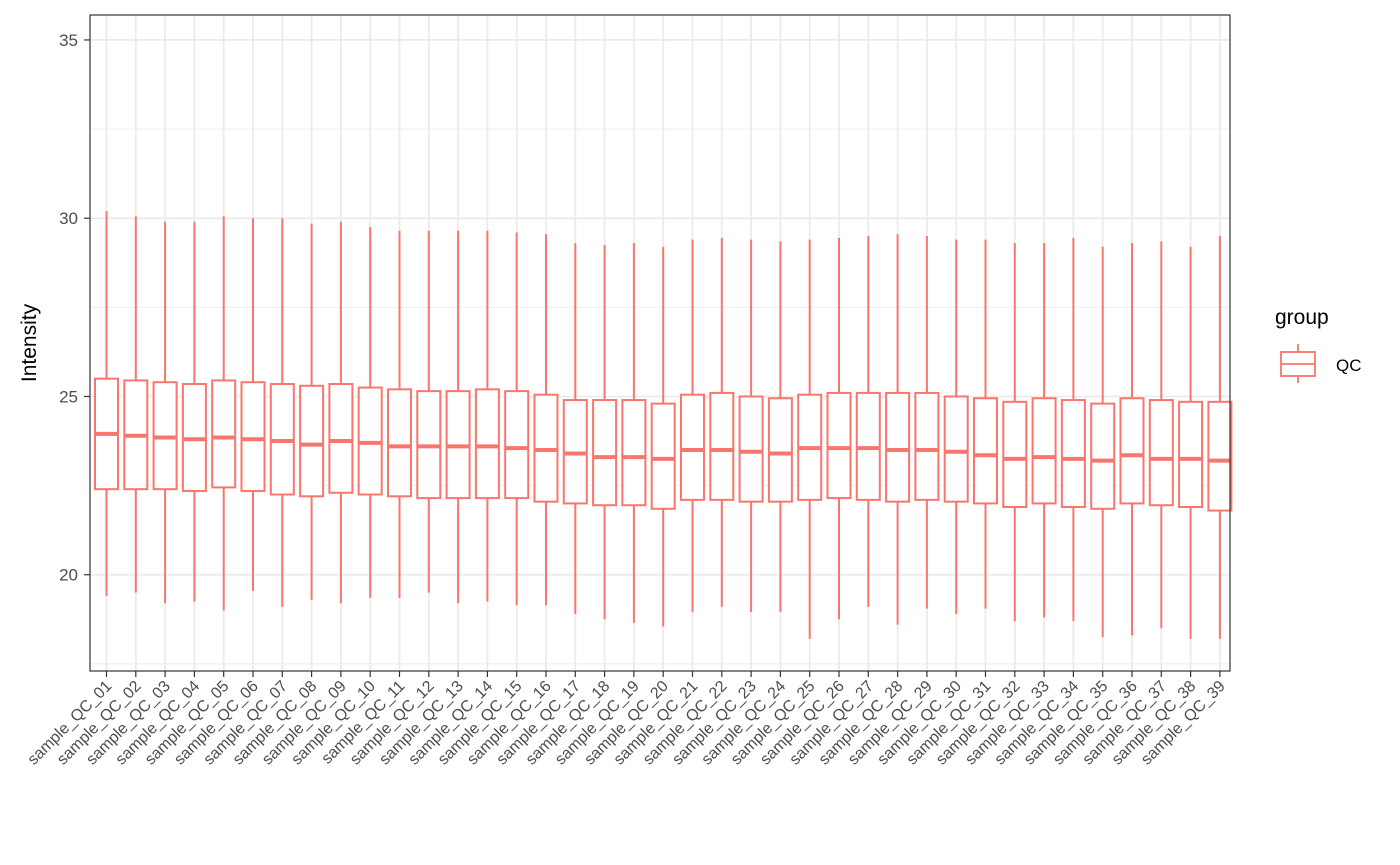 The image size is (1400, 865). Describe the element at coordinates (68, 40) in the screenshot. I see `y-tick-label: 35` at that location.